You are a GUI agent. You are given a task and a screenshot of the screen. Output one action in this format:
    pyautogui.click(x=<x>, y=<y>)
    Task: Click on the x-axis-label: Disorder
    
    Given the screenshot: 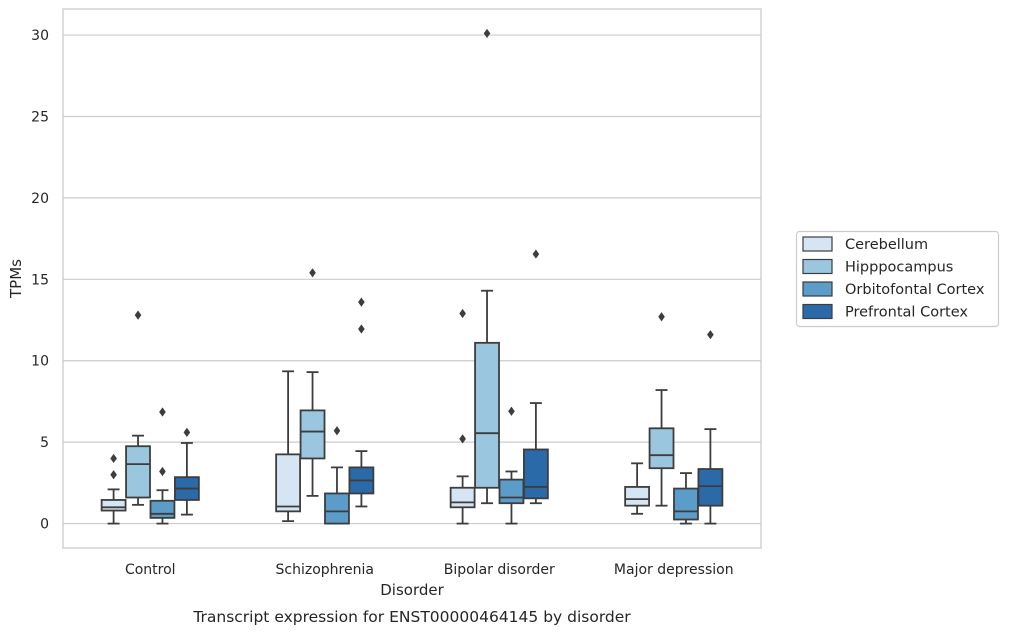 What is the action you would take?
    pyautogui.click(x=412, y=590)
    